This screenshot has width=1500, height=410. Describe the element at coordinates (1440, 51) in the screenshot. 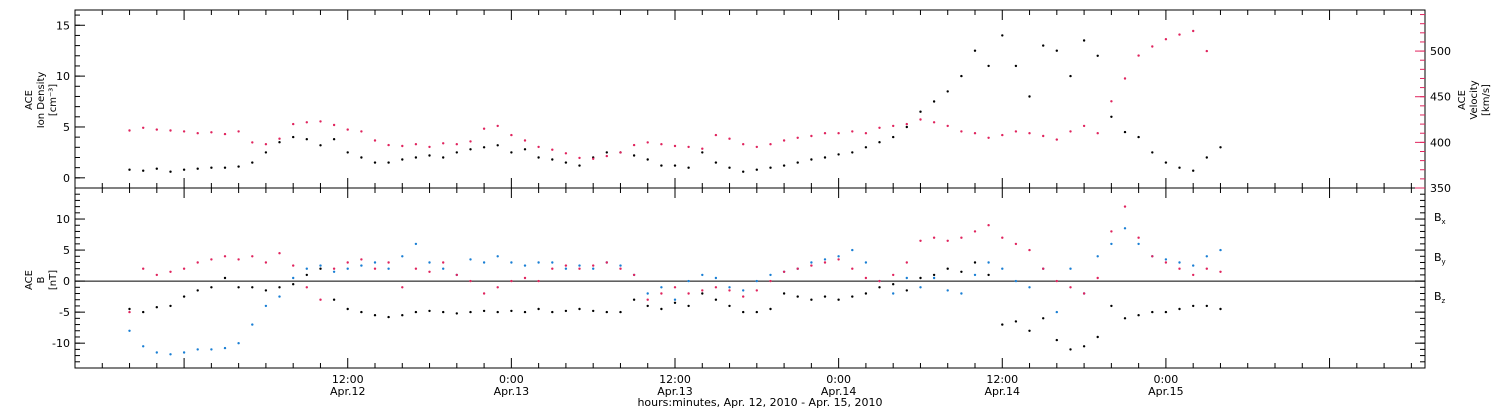

I see `top-right-tick-label: 500` at that location.